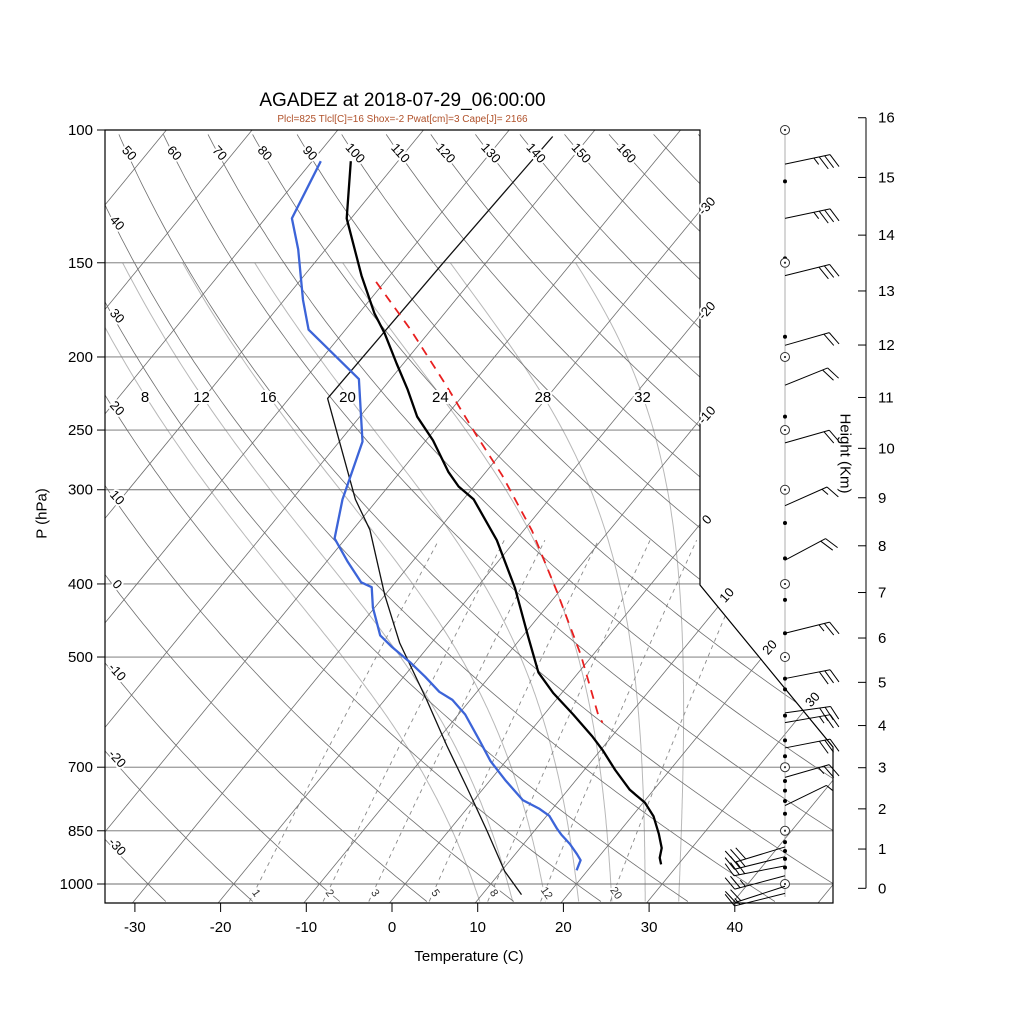  I want to click on svg-text: 6, so click(882, 638).